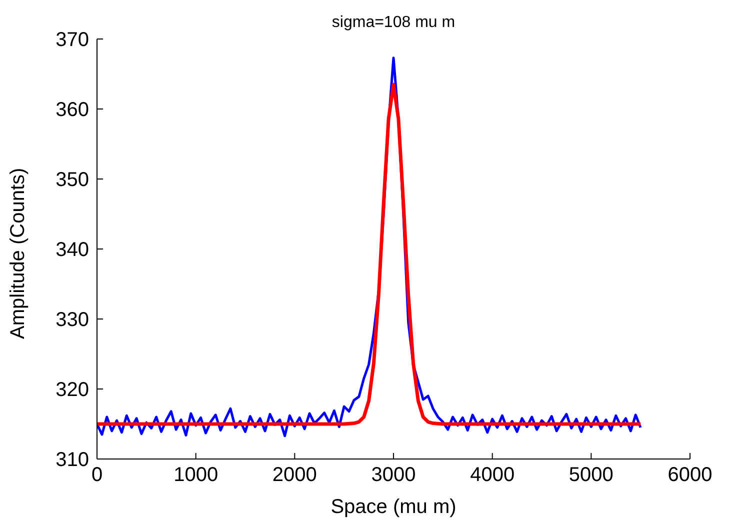 The width and height of the screenshot is (729, 525). I want to click on y-tick-label: 370, so click(72, 40).